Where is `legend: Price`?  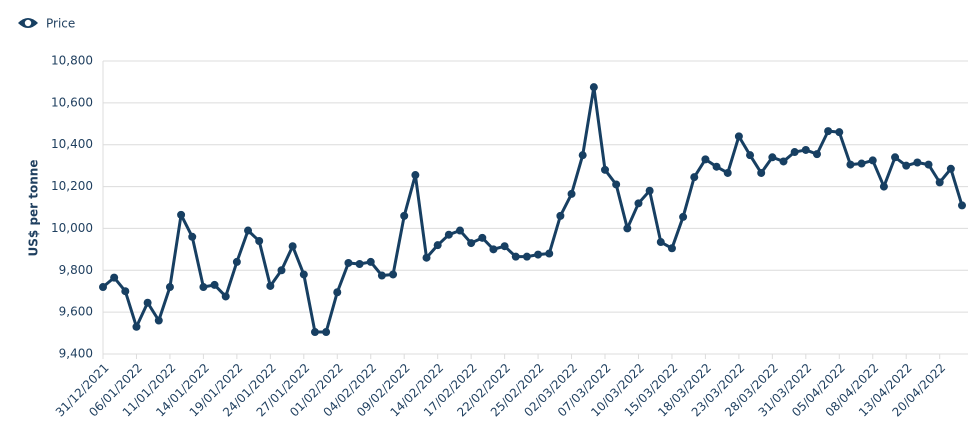 legend: Price is located at coordinates (46, 24).